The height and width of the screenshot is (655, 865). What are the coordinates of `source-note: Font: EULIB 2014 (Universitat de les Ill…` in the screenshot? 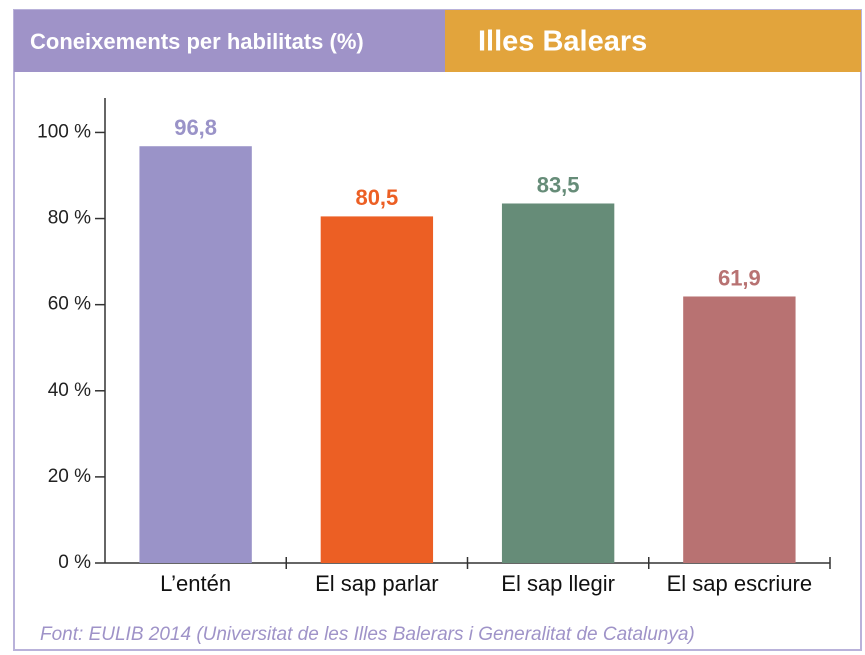 It's located at (367, 634).